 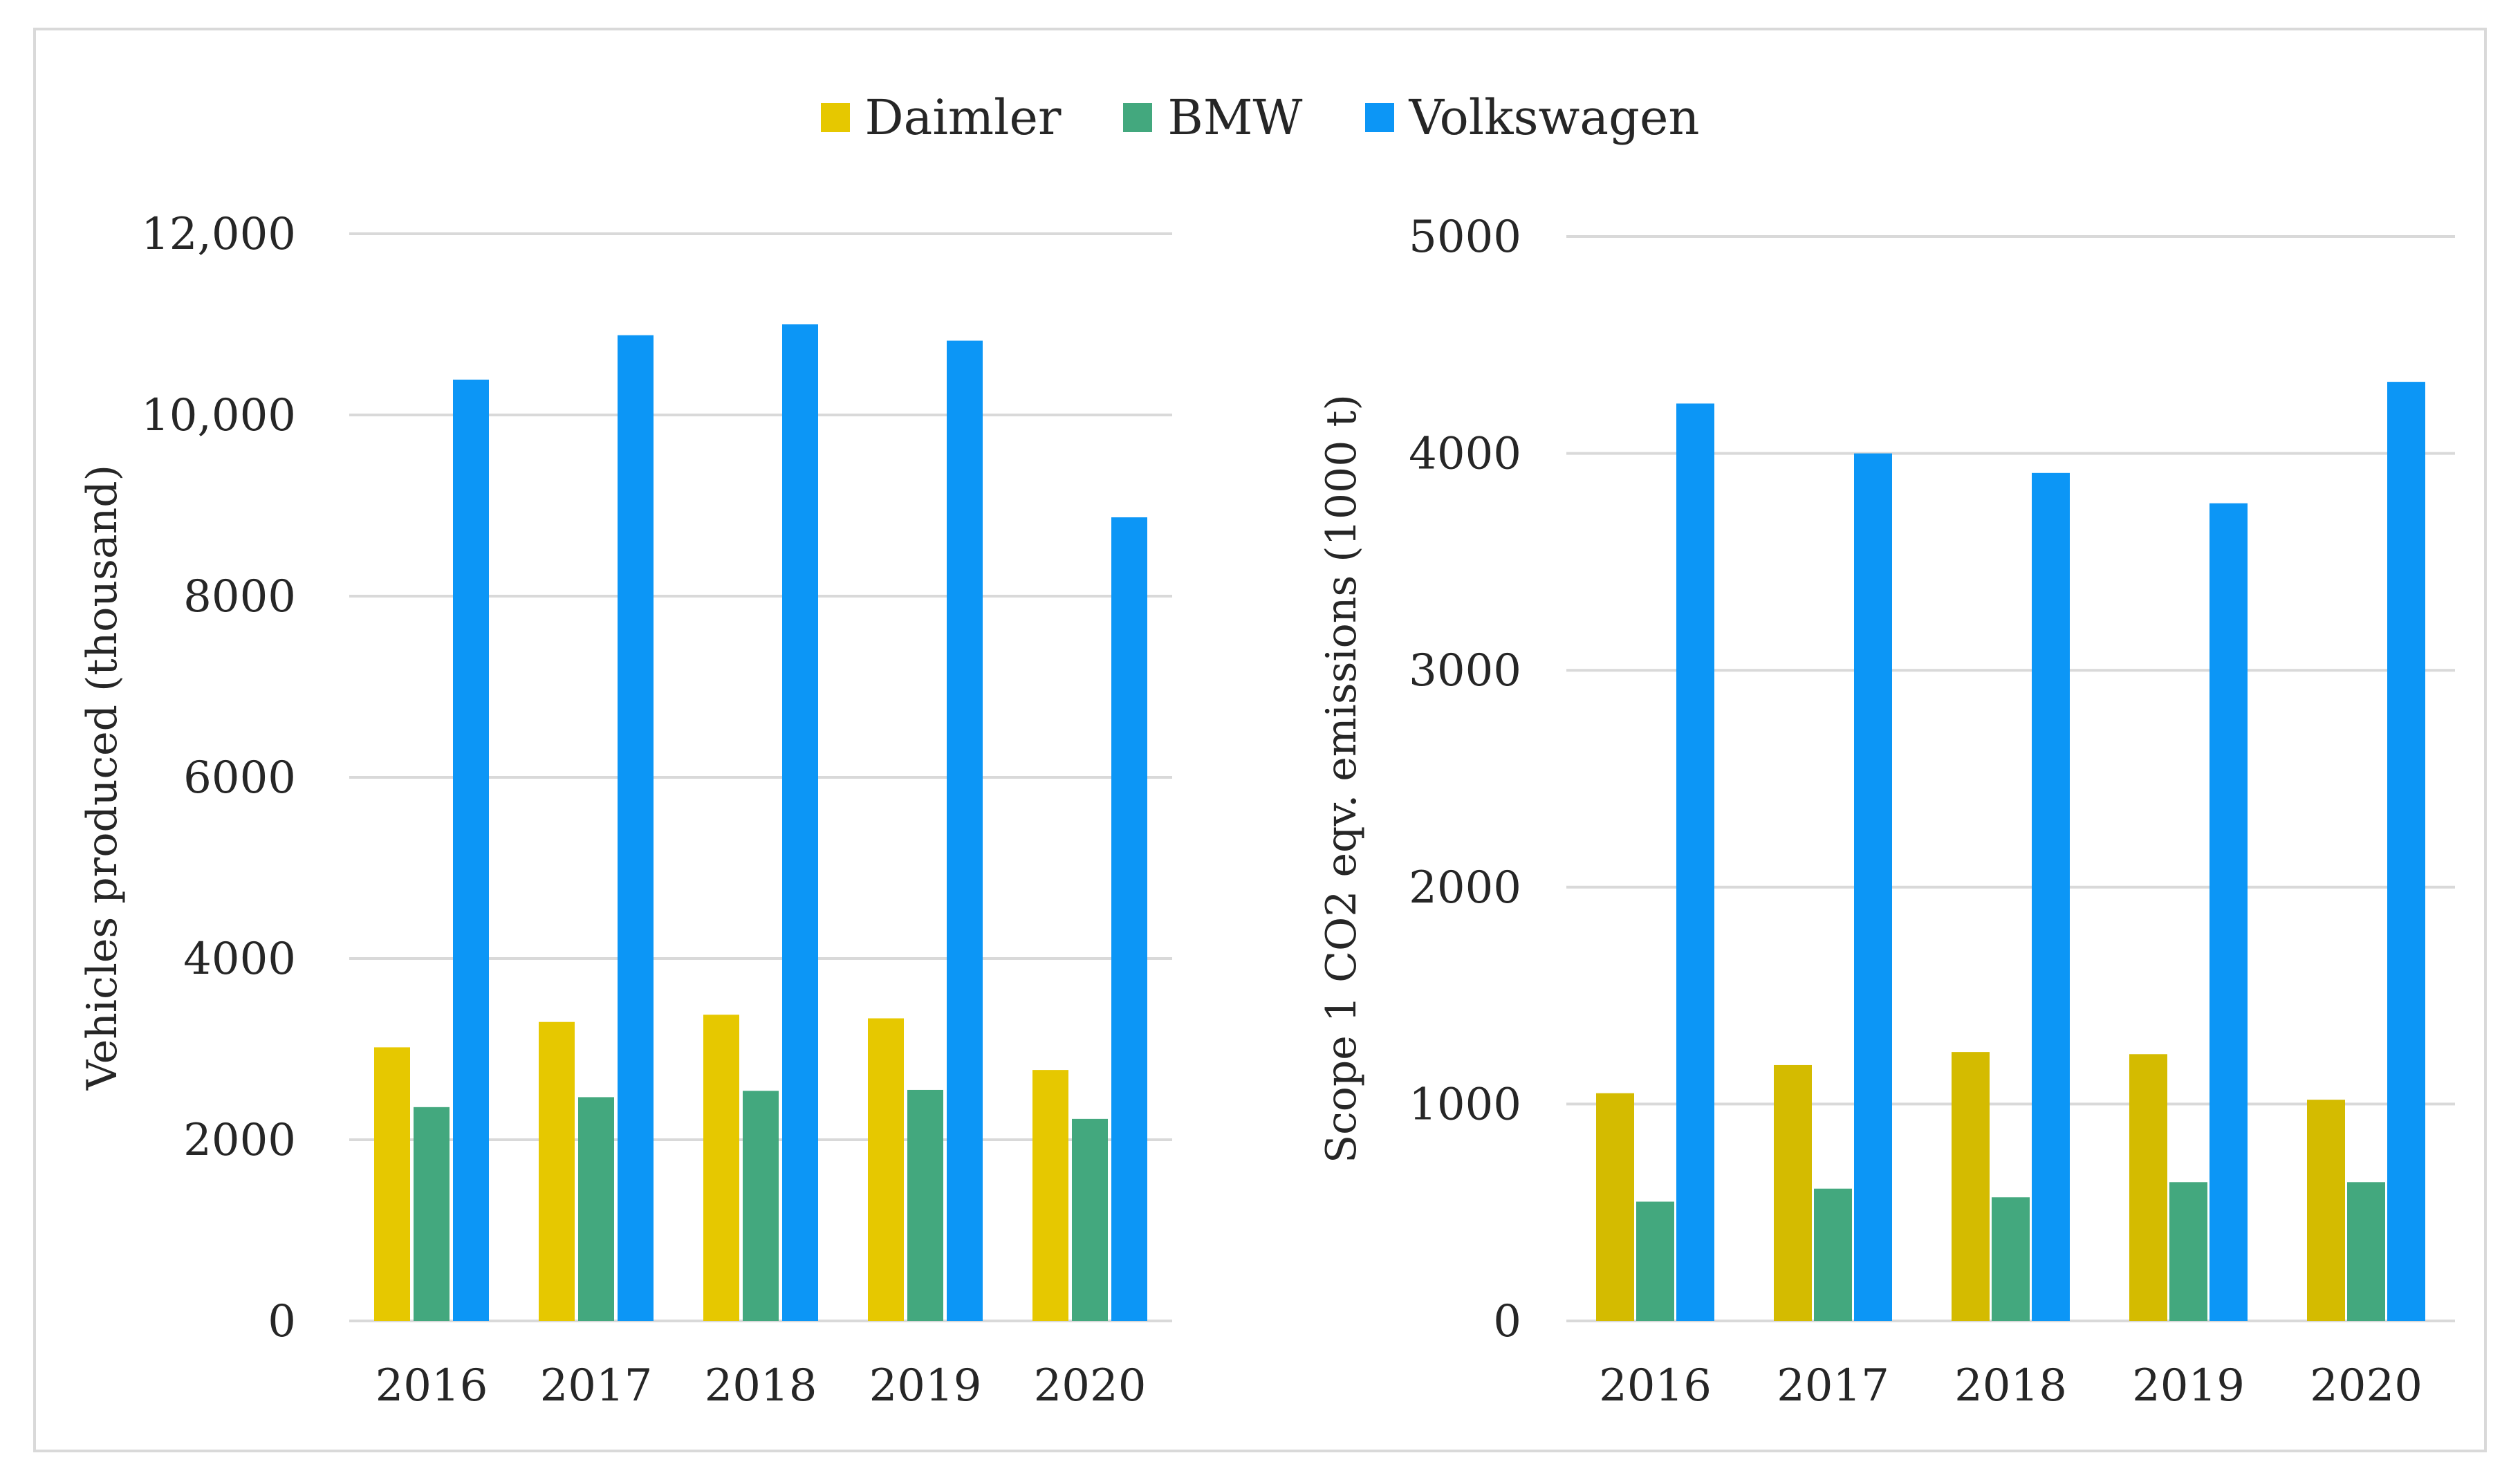 I want to click on legend-label-volkswagen: Volkswagen, so click(x=1554, y=118).